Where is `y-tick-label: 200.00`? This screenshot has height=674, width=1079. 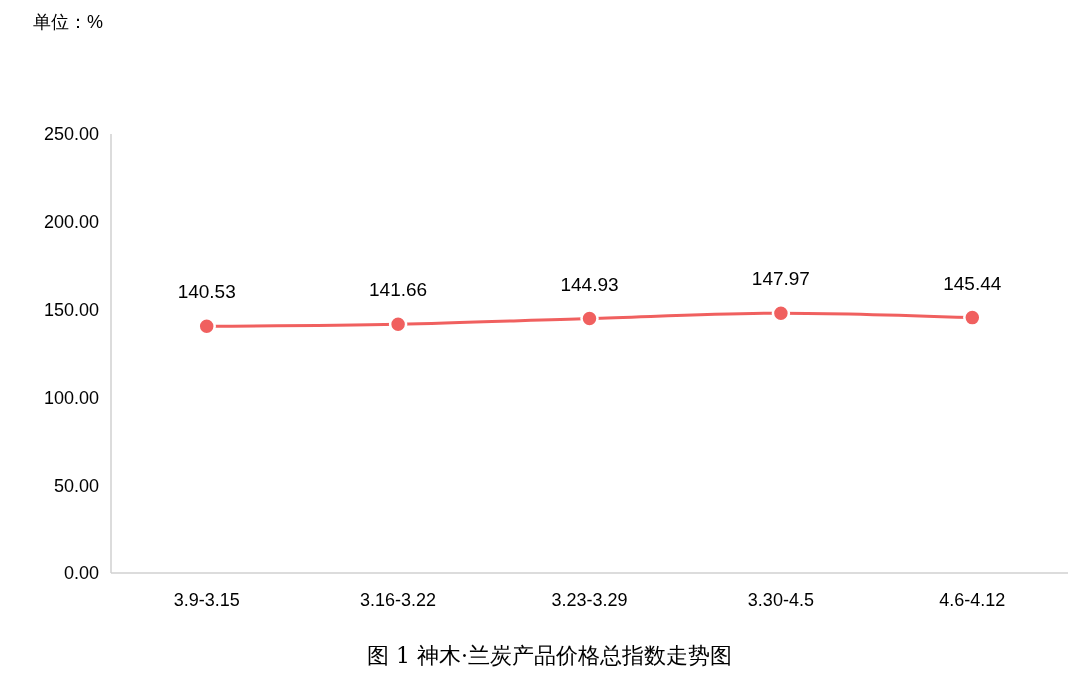 y-tick-label: 200.00 is located at coordinates (71, 222).